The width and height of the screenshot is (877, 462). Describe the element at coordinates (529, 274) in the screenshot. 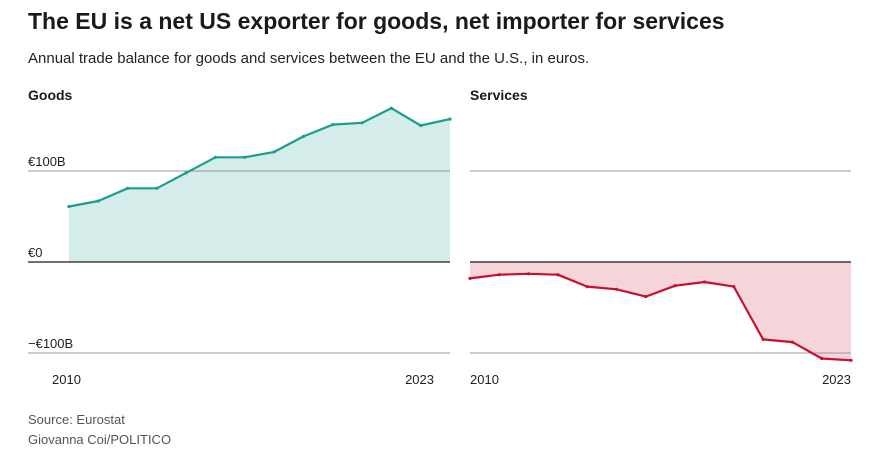

I see `services-data-point-2012` at that location.